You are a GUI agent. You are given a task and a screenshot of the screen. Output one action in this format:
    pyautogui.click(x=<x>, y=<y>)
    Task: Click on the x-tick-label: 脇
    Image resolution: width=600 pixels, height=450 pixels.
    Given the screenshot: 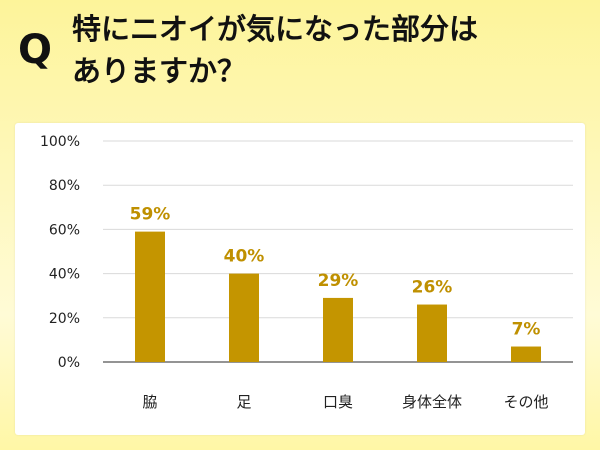 What is the action you would take?
    pyautogui.click(x=149, y=402)
    